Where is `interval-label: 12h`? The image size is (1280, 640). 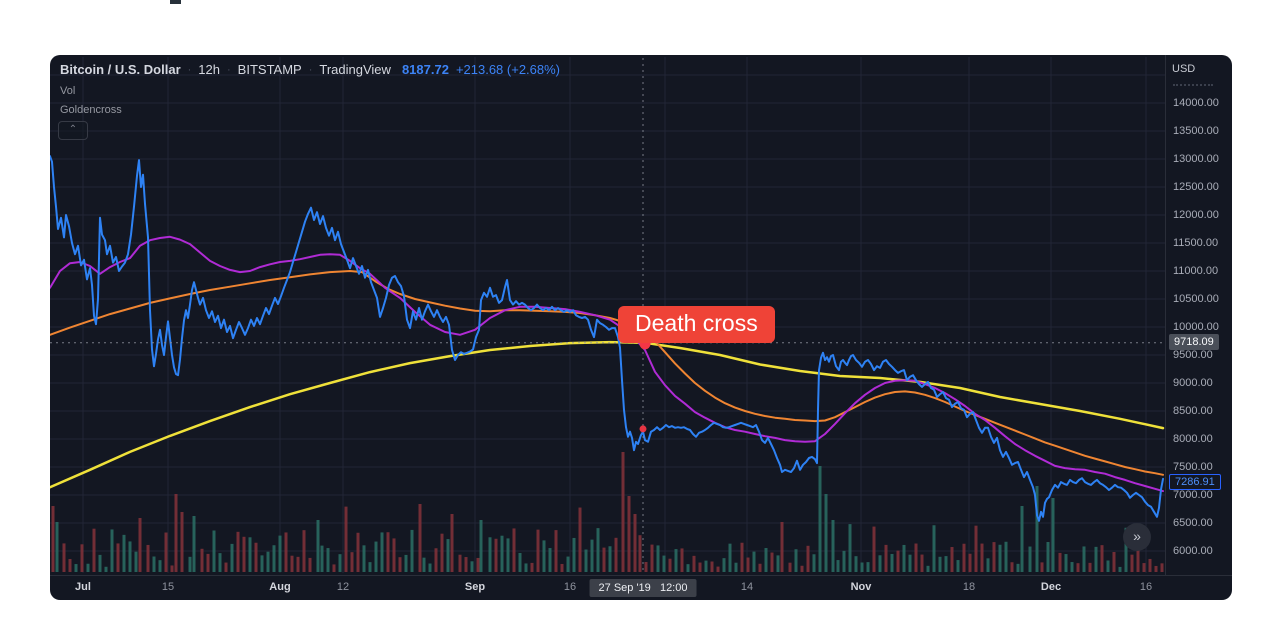
interval-label: 12h is located at coordinates (209, 69).